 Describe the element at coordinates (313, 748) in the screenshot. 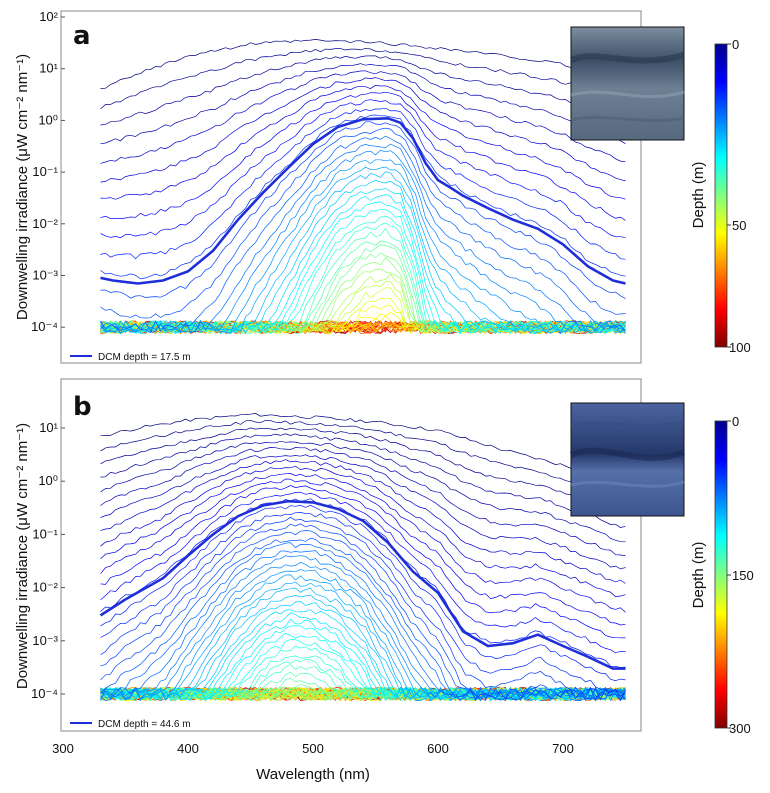

I see `x-tick-500: 500` at that location.